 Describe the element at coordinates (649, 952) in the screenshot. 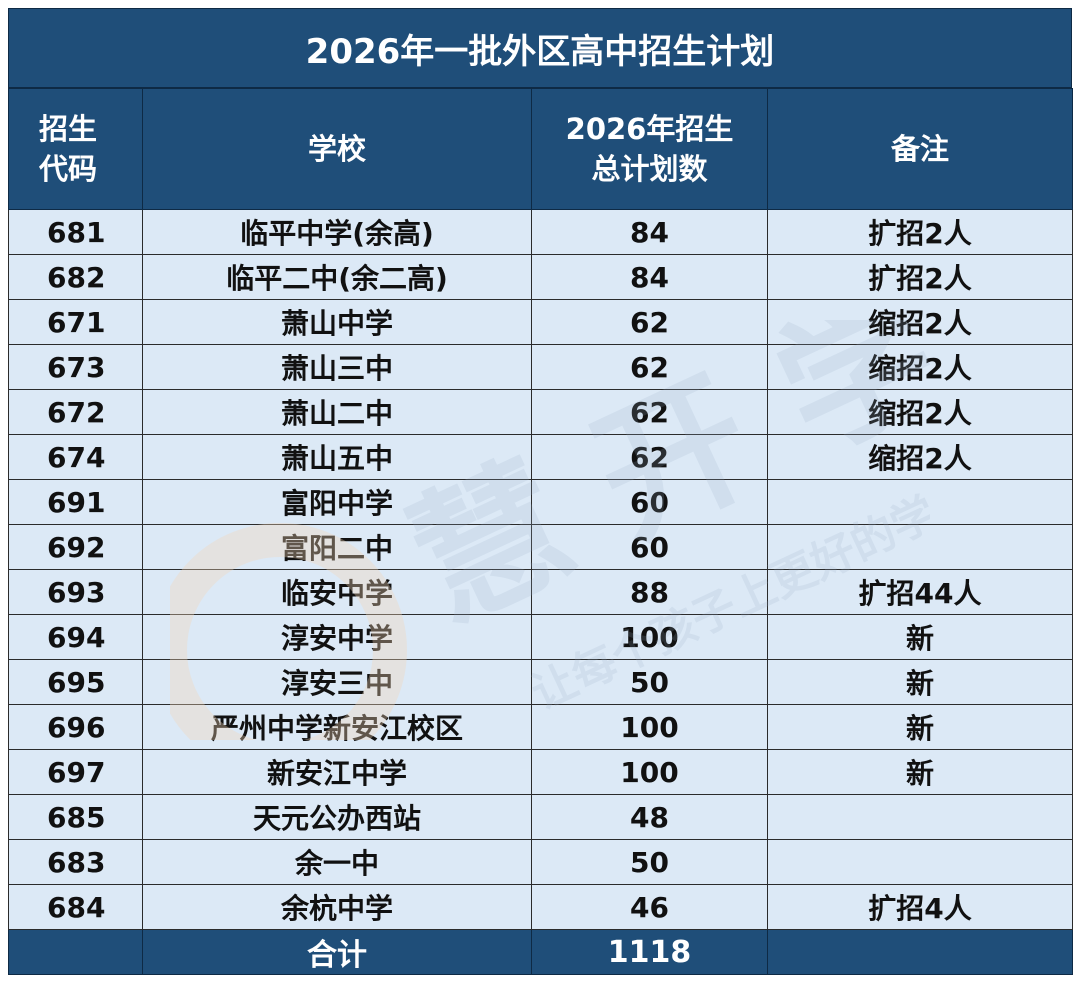

I see `total-value: 1118` at that location.